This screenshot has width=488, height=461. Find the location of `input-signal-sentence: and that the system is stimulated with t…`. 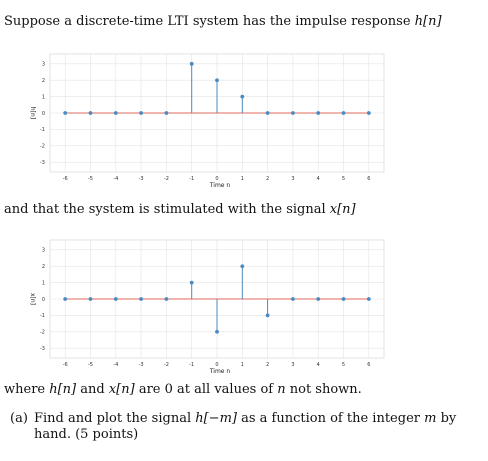

input-signal-sentence: and that the system is stimulated with t… is located at coordinates (180, 210).